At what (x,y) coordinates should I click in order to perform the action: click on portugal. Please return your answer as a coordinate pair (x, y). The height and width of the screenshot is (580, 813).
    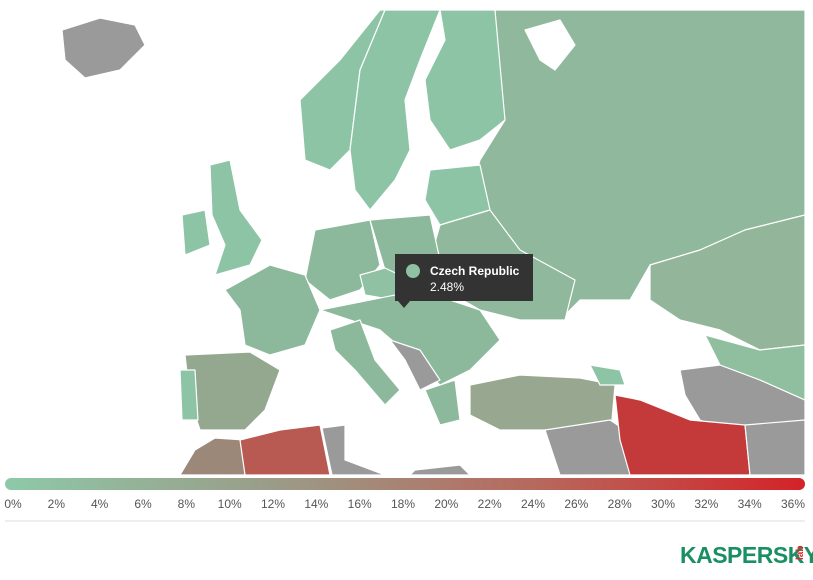
    Looking at the image, I should click on (189, 395).